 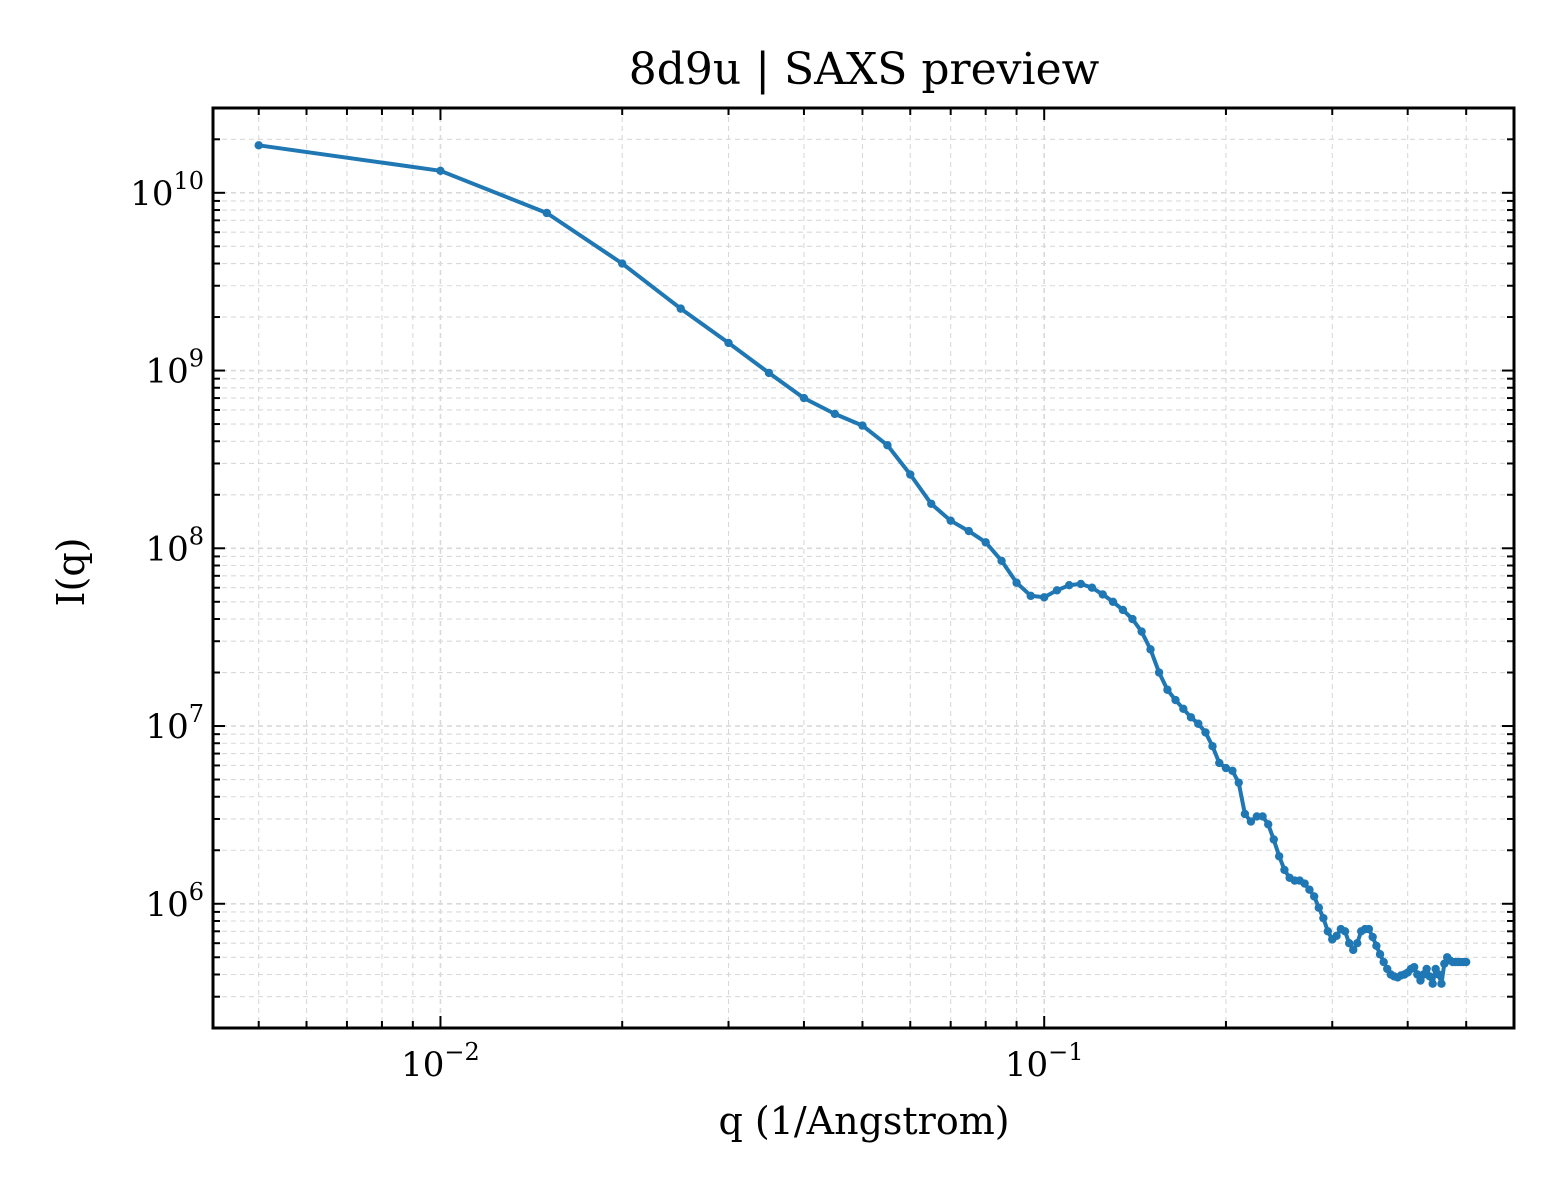 What do you see at coordinates (742, 1061) in the screenshot?
I see `x-tick-labels: 10⁻² 10⁻¹` at bounding box center [742, 1061].